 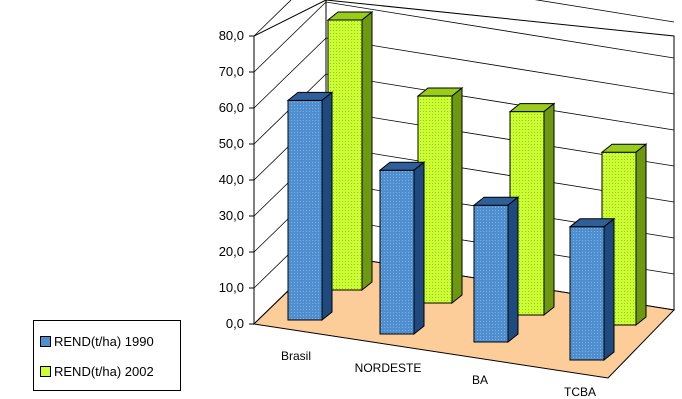 What do you see at coordinates (231, 107) in the screenshot?
I see `y-tick-label: 60,0` at bounding box center [231, 107].